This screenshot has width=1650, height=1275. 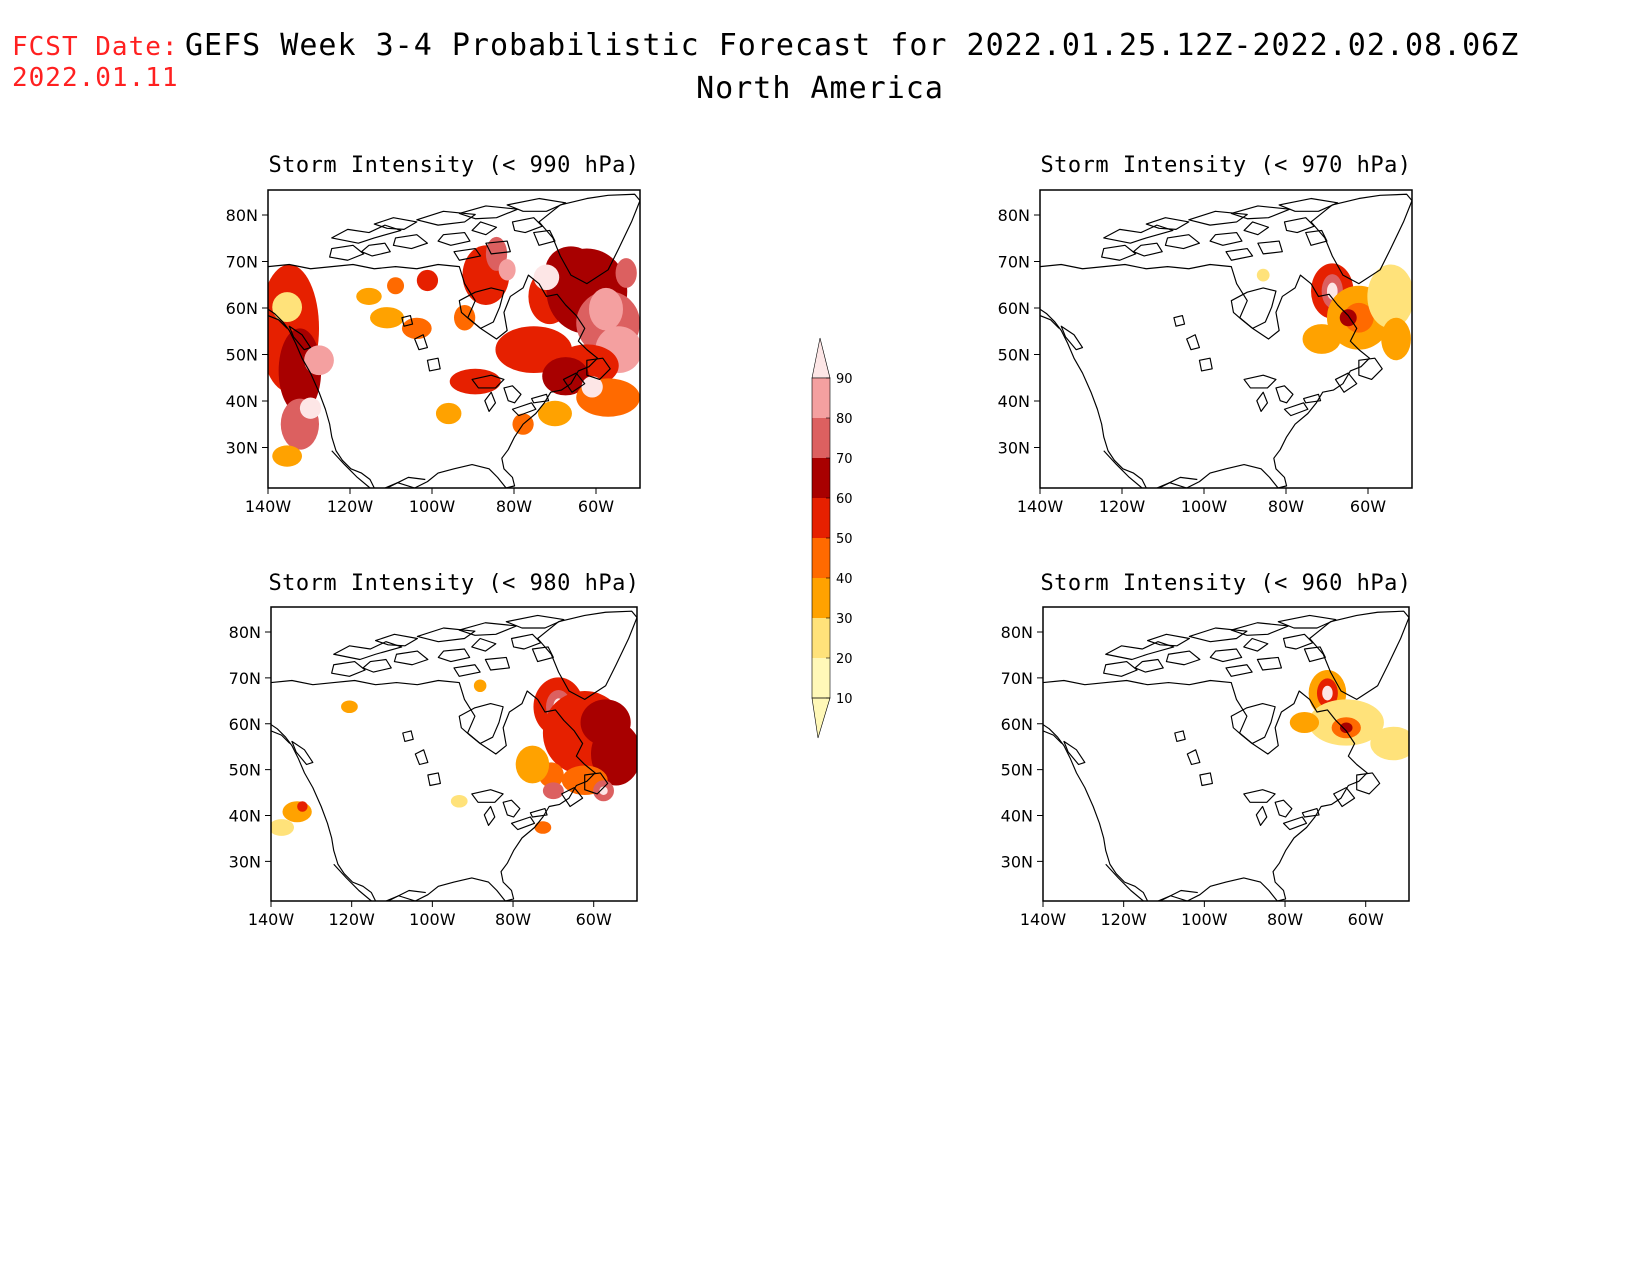 I want to click on fcst-date-value: 2022.01.11, so click(x=95, y=78).